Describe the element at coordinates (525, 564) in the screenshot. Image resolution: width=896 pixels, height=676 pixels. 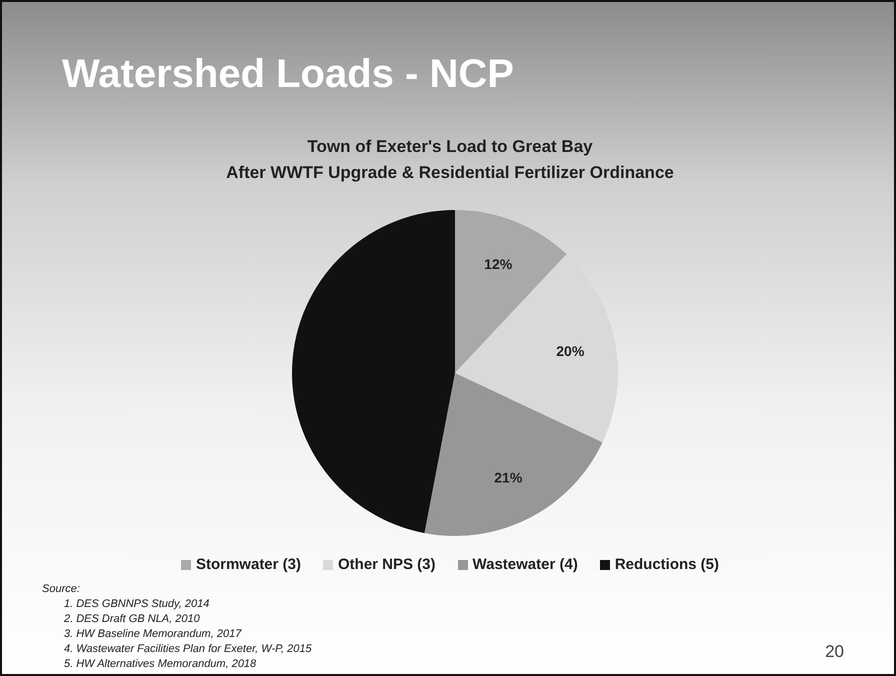
I see `legend-label: Wastewater (4)` at that location.